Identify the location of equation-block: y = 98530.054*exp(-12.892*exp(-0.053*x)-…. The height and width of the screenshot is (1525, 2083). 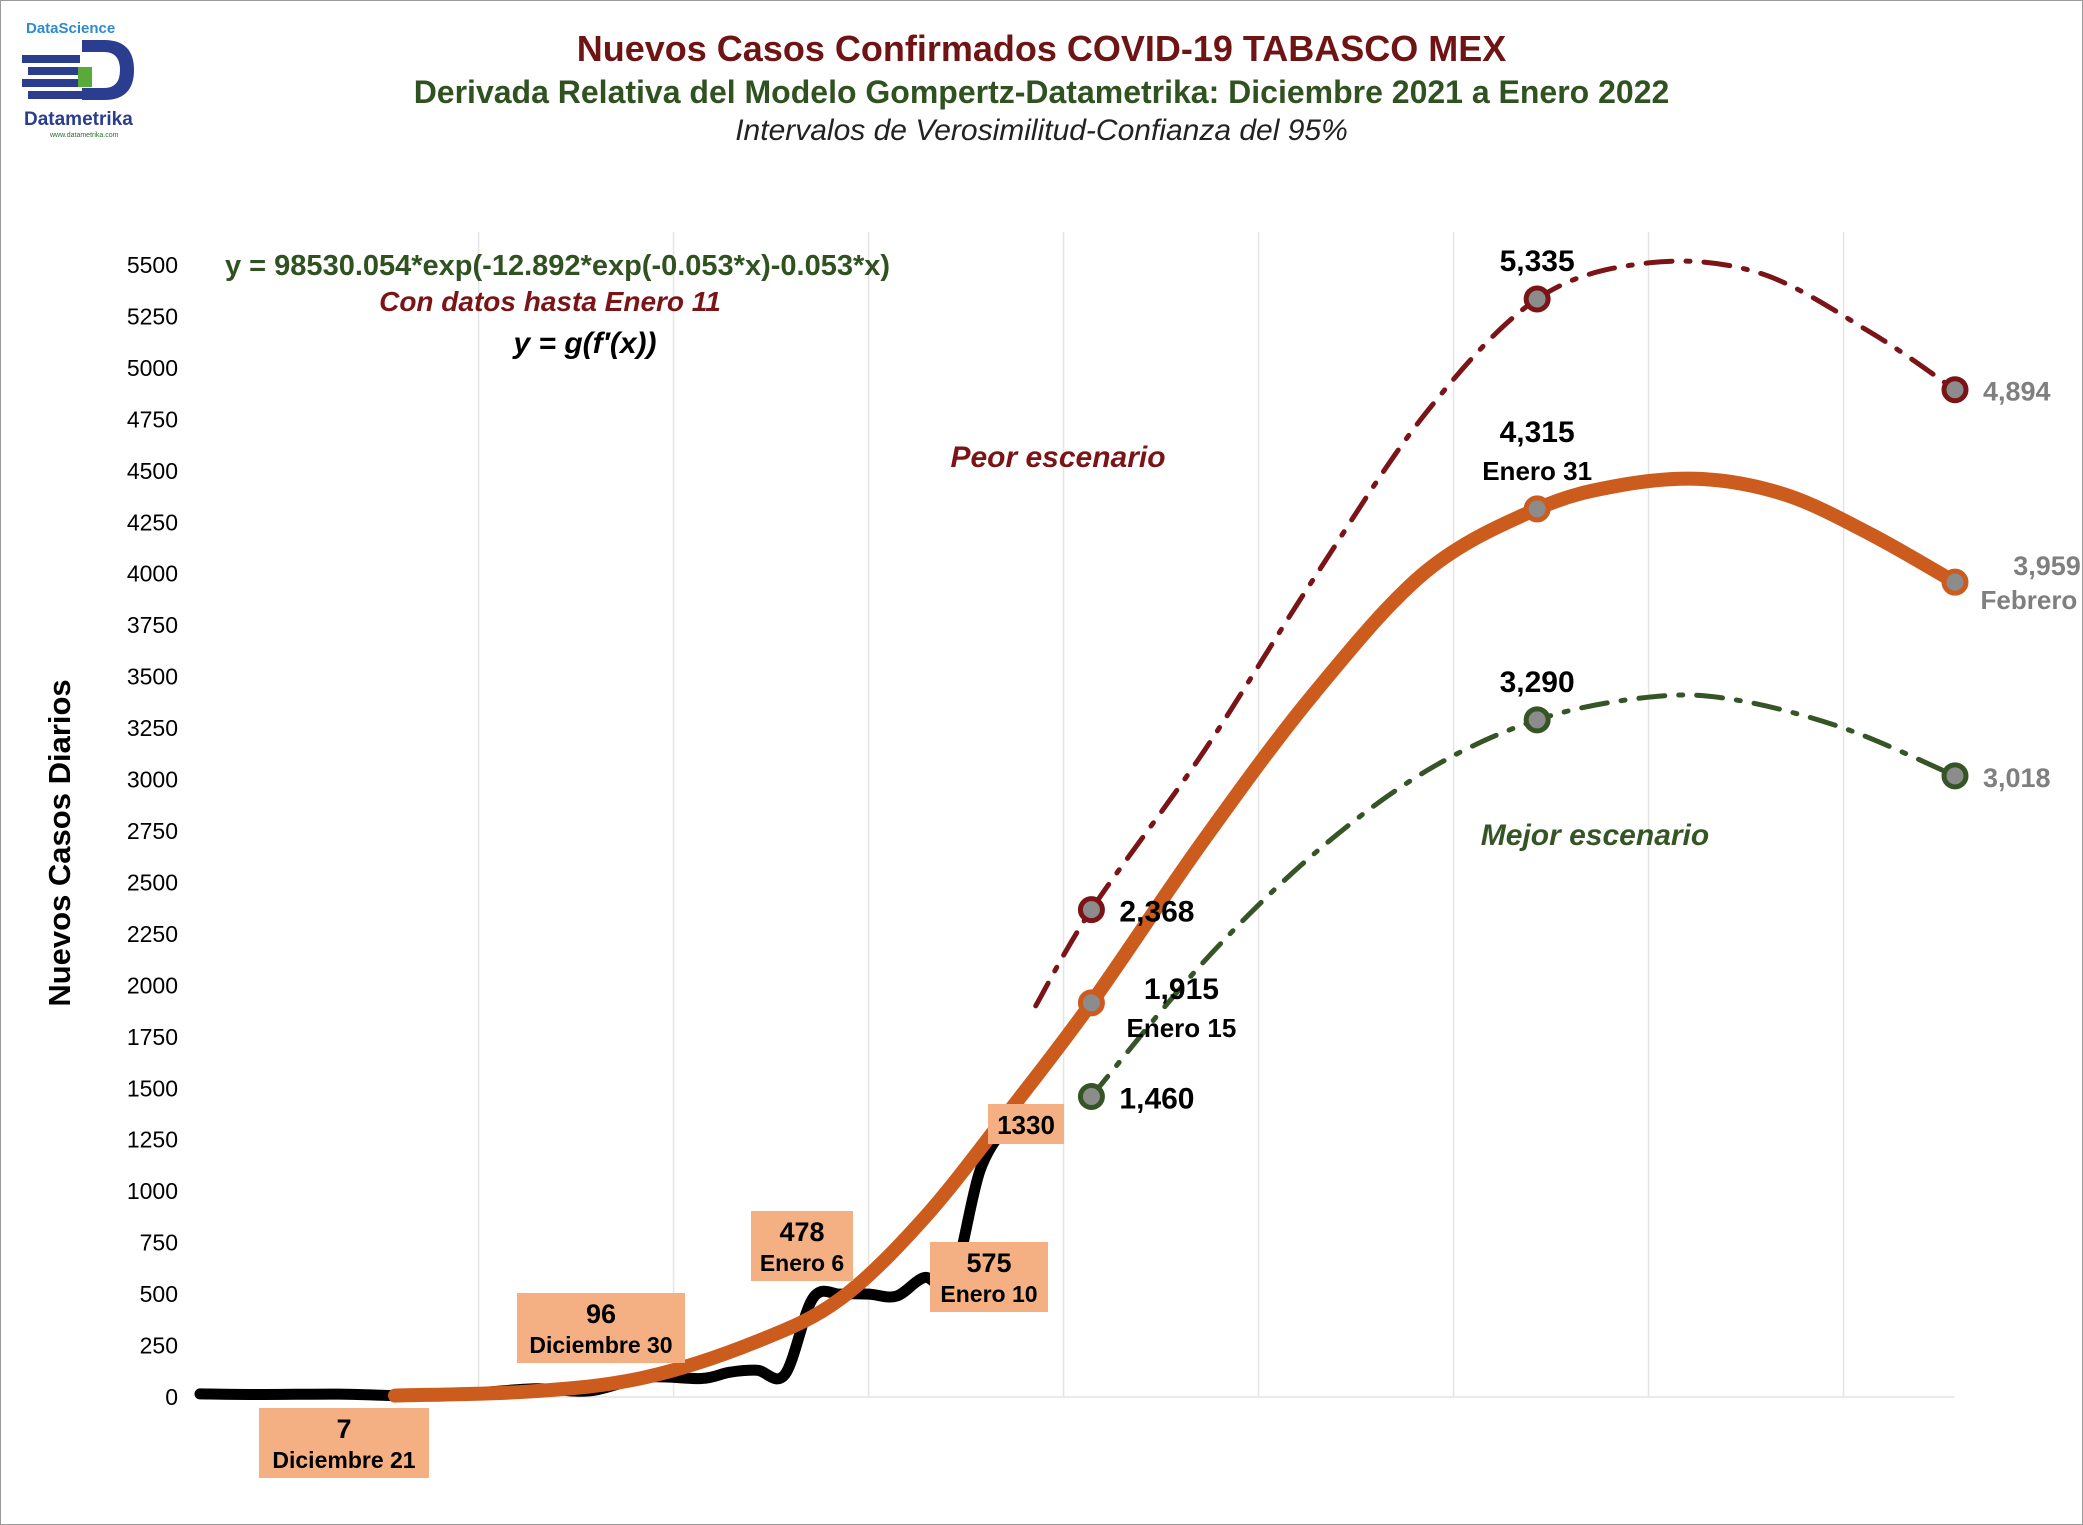
(557, 305).